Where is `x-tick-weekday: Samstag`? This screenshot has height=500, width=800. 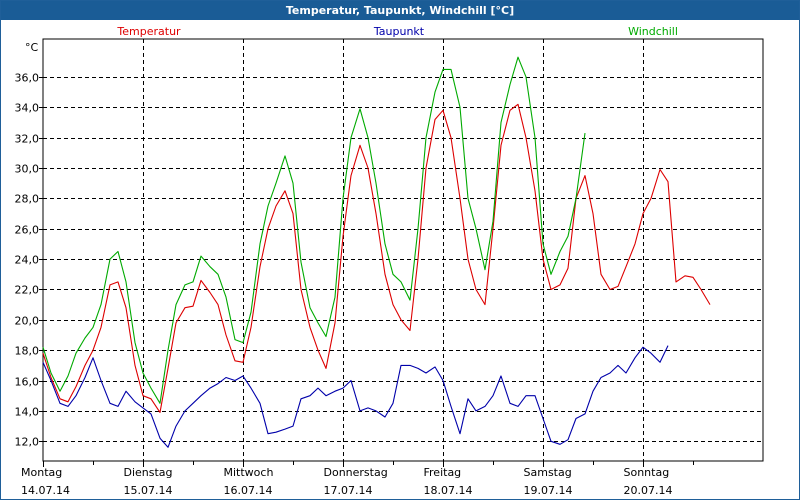 x-tick-weekday: Samstag is located at coordinates (548, 472).